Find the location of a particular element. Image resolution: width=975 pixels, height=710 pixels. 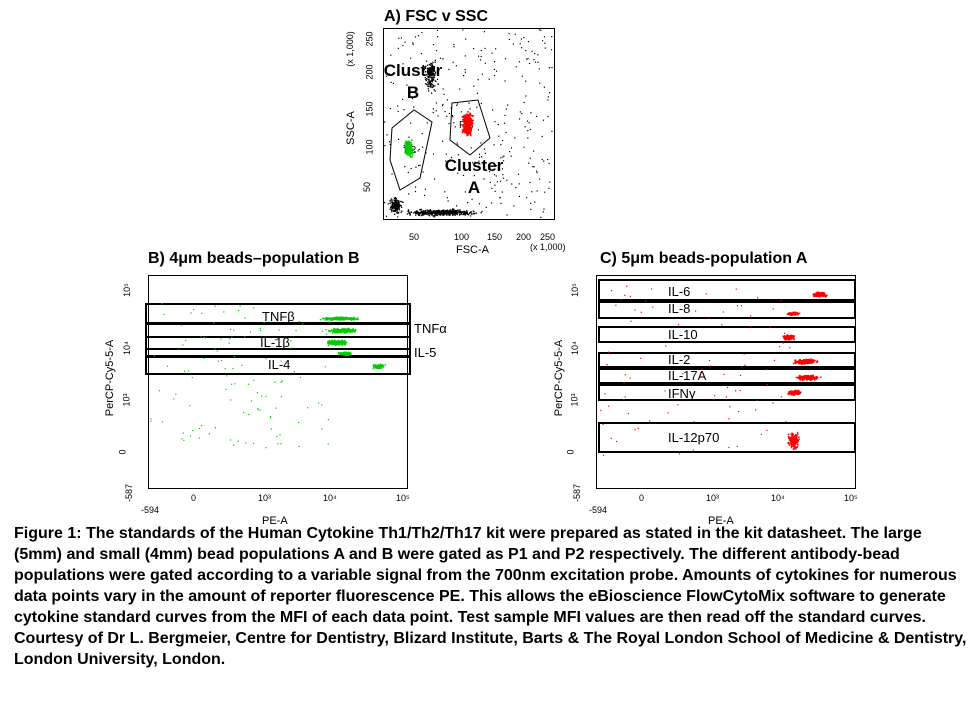

label-il12p70: IL-12p70 is located at coordinates (694, 437).